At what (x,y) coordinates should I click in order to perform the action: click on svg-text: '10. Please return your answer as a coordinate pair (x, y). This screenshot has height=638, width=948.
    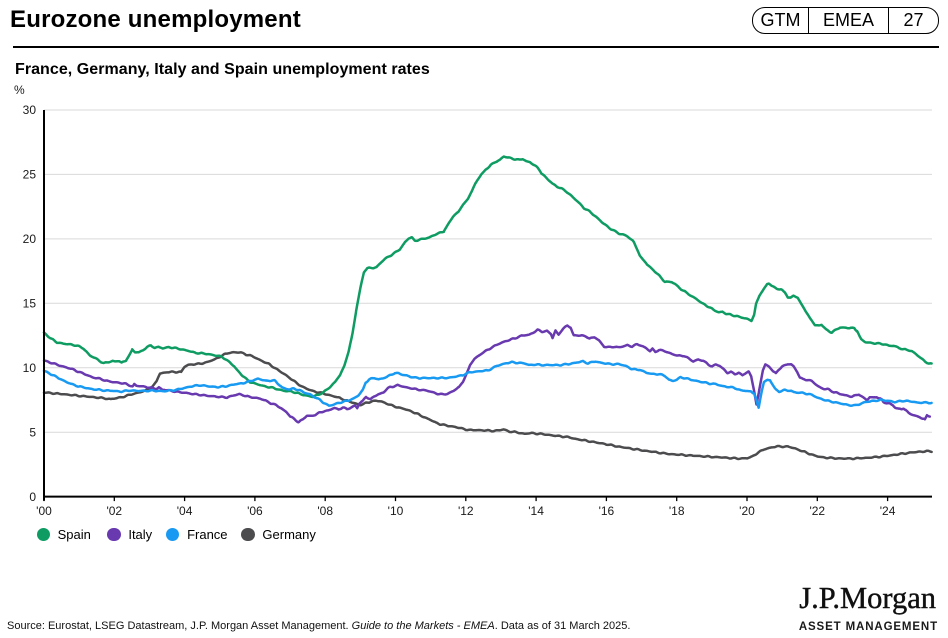
    Looking at the image, I should click on (396, 511).